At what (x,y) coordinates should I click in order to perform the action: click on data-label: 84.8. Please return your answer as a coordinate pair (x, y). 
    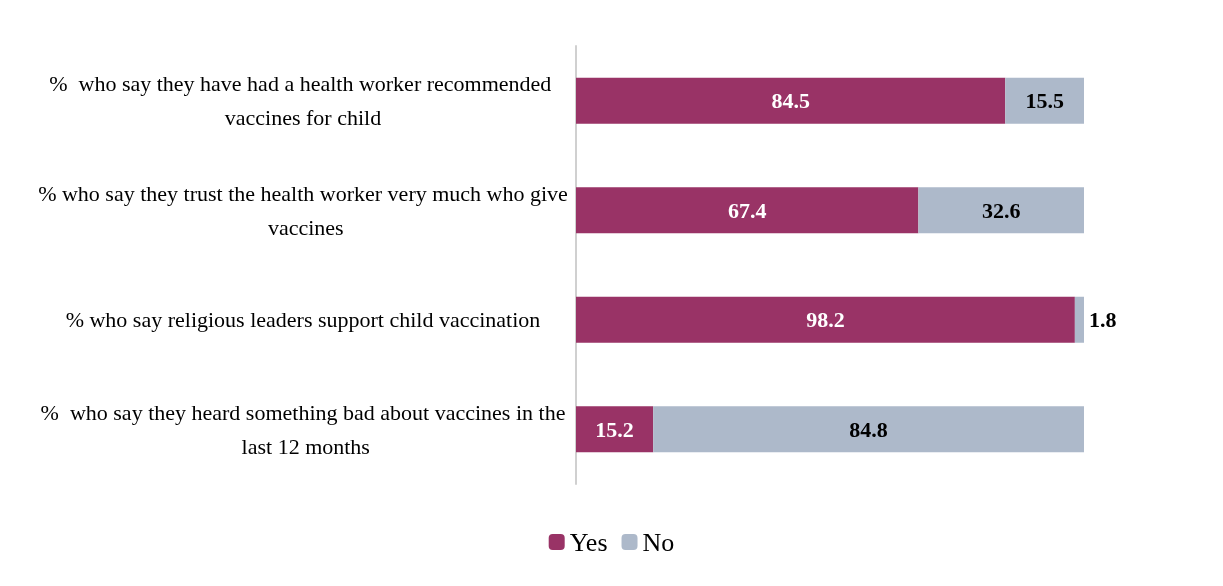
    Looking at the image, I should click on (868, 429).